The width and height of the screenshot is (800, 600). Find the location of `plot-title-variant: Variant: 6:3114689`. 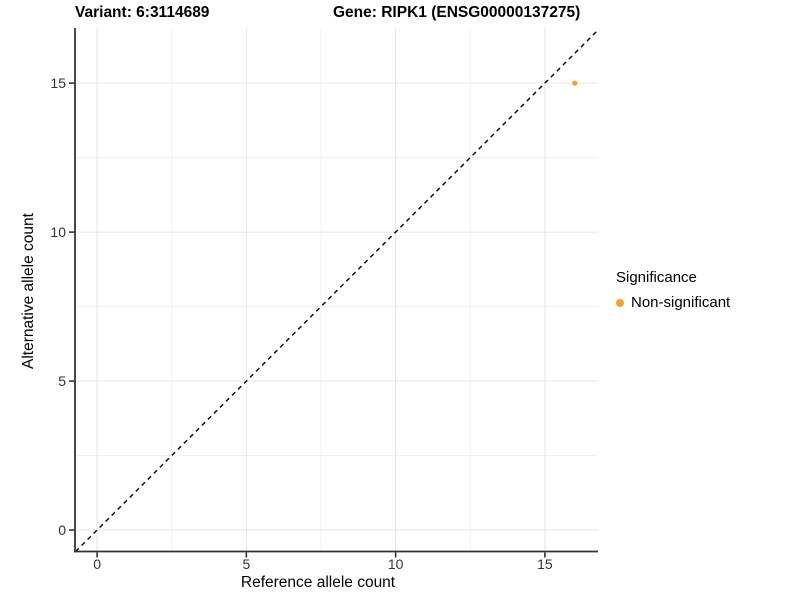

plot-title-variant: Variant: 6:3114689 is located at coordinates (142, 12).